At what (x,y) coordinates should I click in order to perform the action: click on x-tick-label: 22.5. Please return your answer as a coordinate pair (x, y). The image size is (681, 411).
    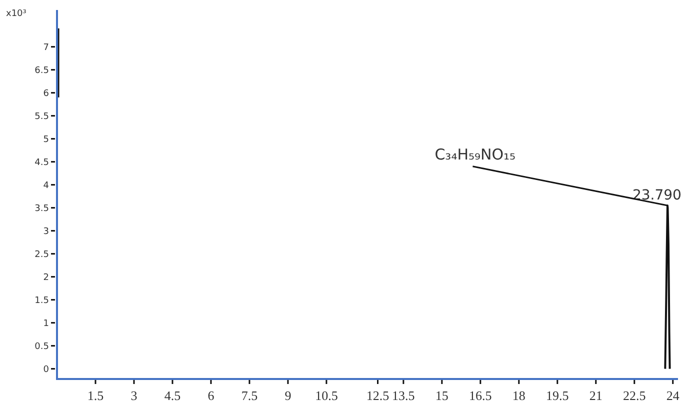
    Looking at the image, I should click on (634, 395).